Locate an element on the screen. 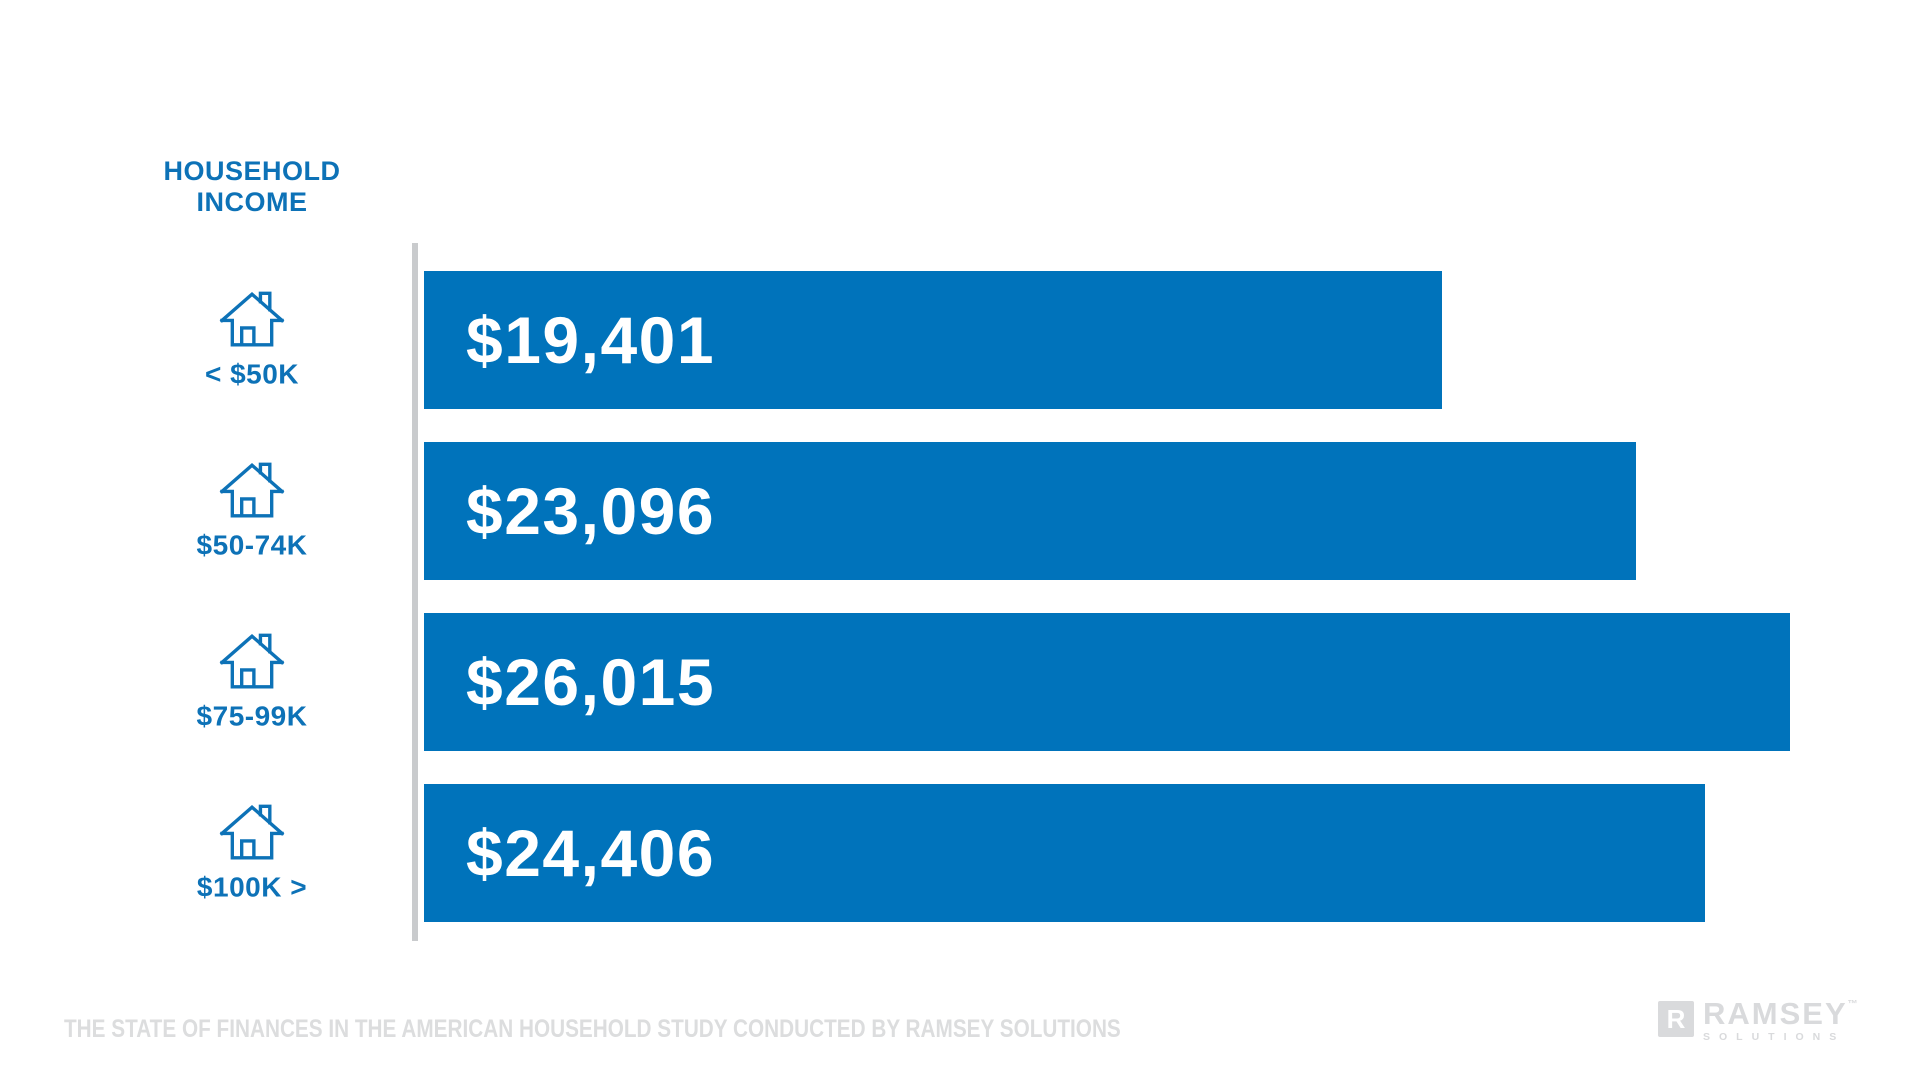 Image resolution: width=1920 pixels, height=1080 pixels. category-label-group: $75-99K is located at coordinates (252, 682).